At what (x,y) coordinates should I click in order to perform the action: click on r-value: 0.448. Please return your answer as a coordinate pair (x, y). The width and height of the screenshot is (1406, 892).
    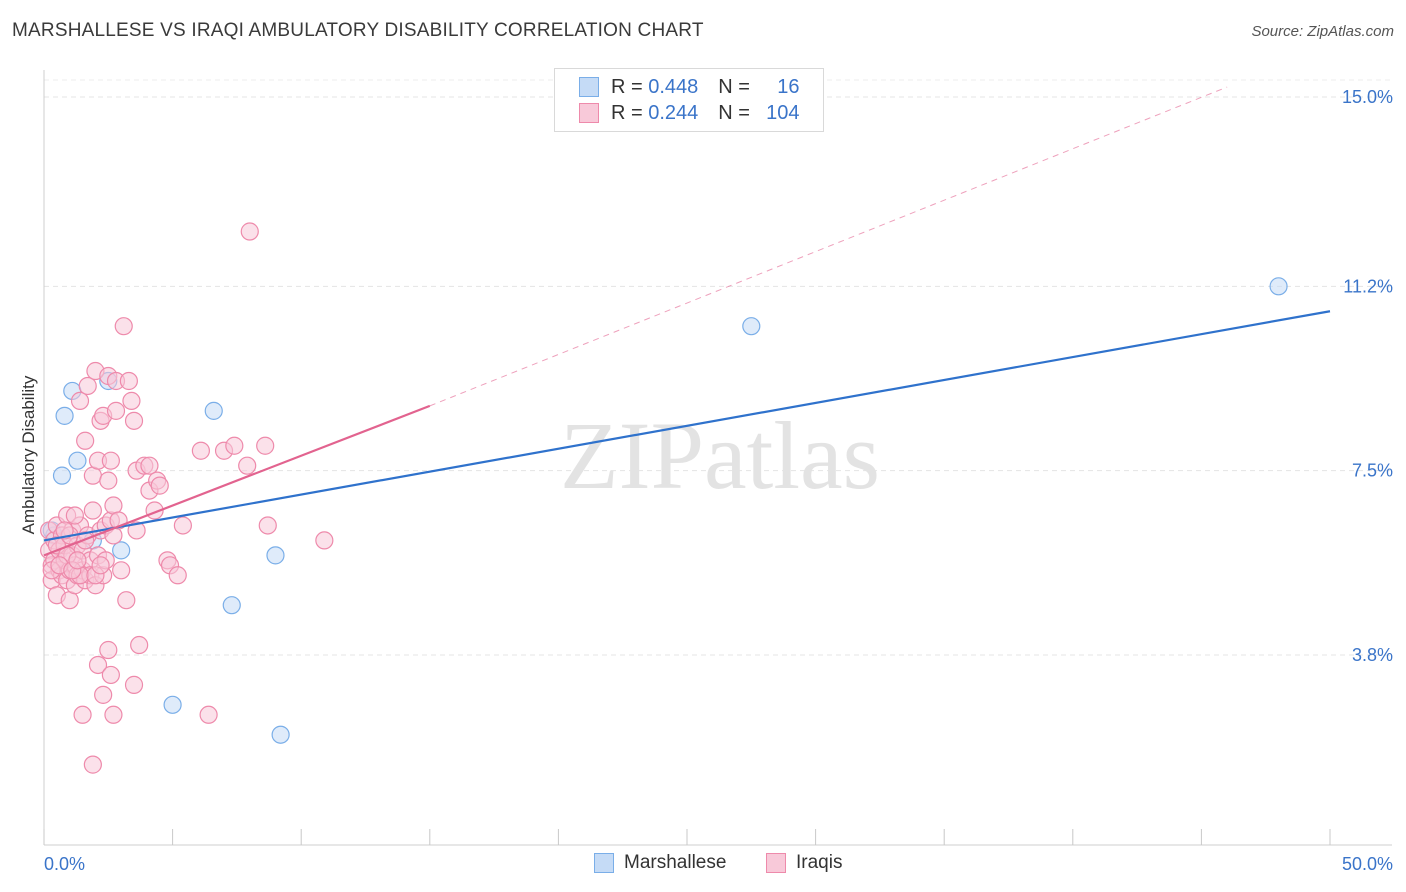
    Looking at the image, I should click on (673, 86).